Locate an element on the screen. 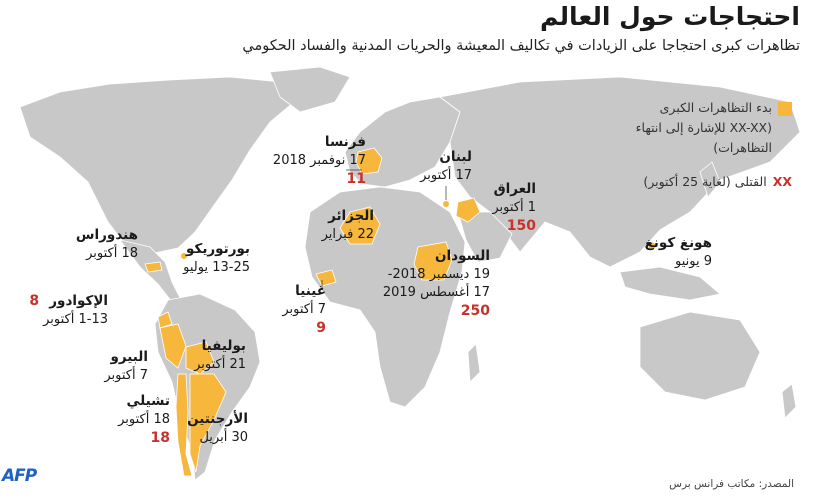  label-iraq: العراق 1 أكتوبر 150 is located at coordinates (514, 207).